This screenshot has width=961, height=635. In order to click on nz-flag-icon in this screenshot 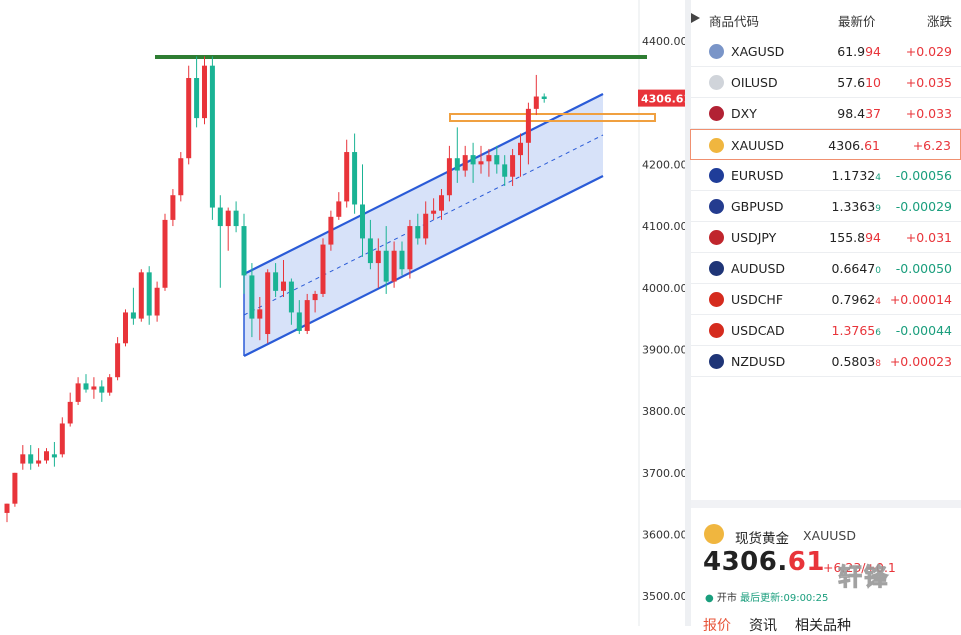, I will do `click(716, 361)`.